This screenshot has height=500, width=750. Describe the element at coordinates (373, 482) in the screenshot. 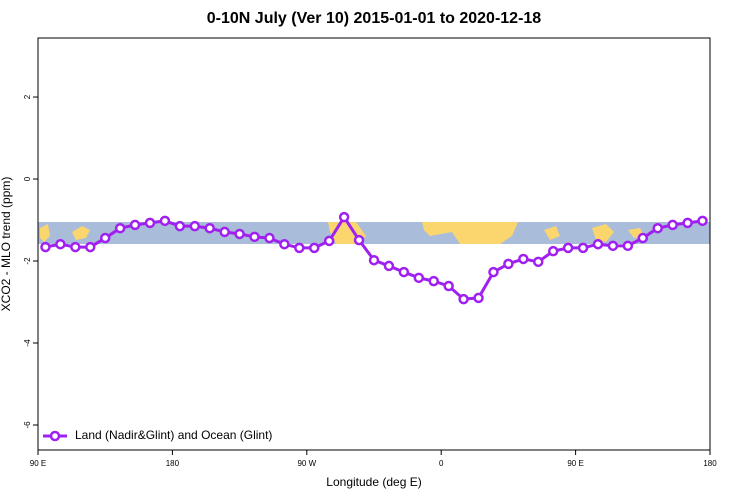

I see `x-axis-label: Longitude (deg E)` at that location.